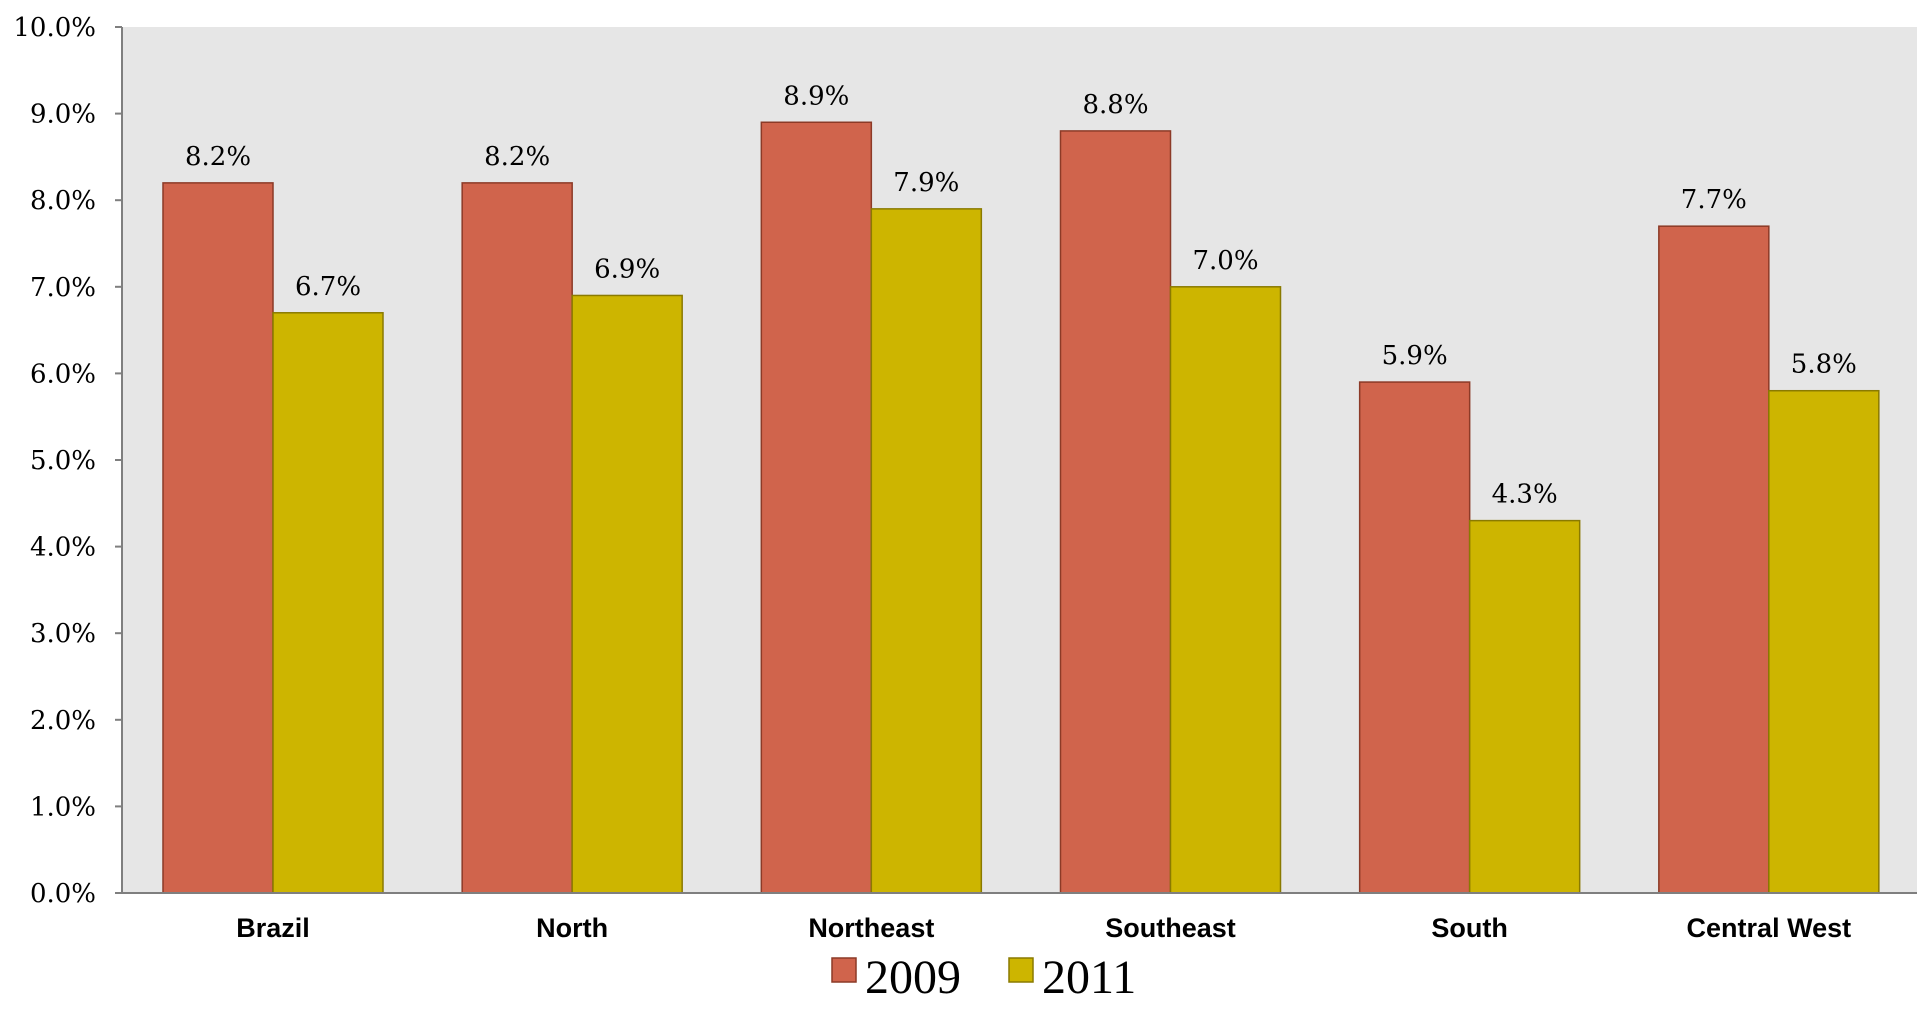 This screenshot has width=1917, height=1016. Describe the element at coordinates (1769, 928) in the screenshot. I see `x-category-label: Central West` at that location.